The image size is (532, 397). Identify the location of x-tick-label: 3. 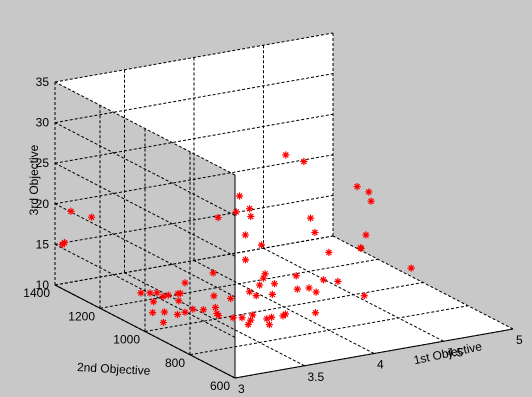
(241, 389).